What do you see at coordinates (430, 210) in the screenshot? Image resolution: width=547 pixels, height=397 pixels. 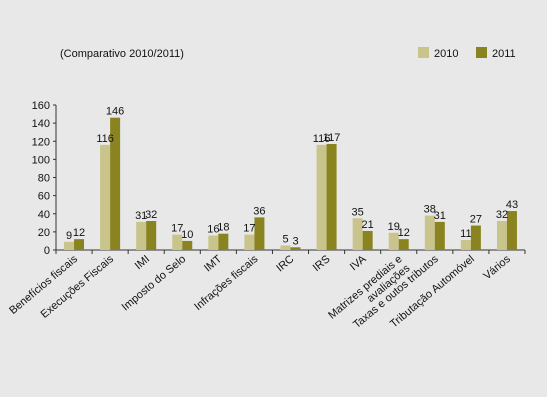 I see `data-label-2010-10: 38` at bounding box center [430, 210].